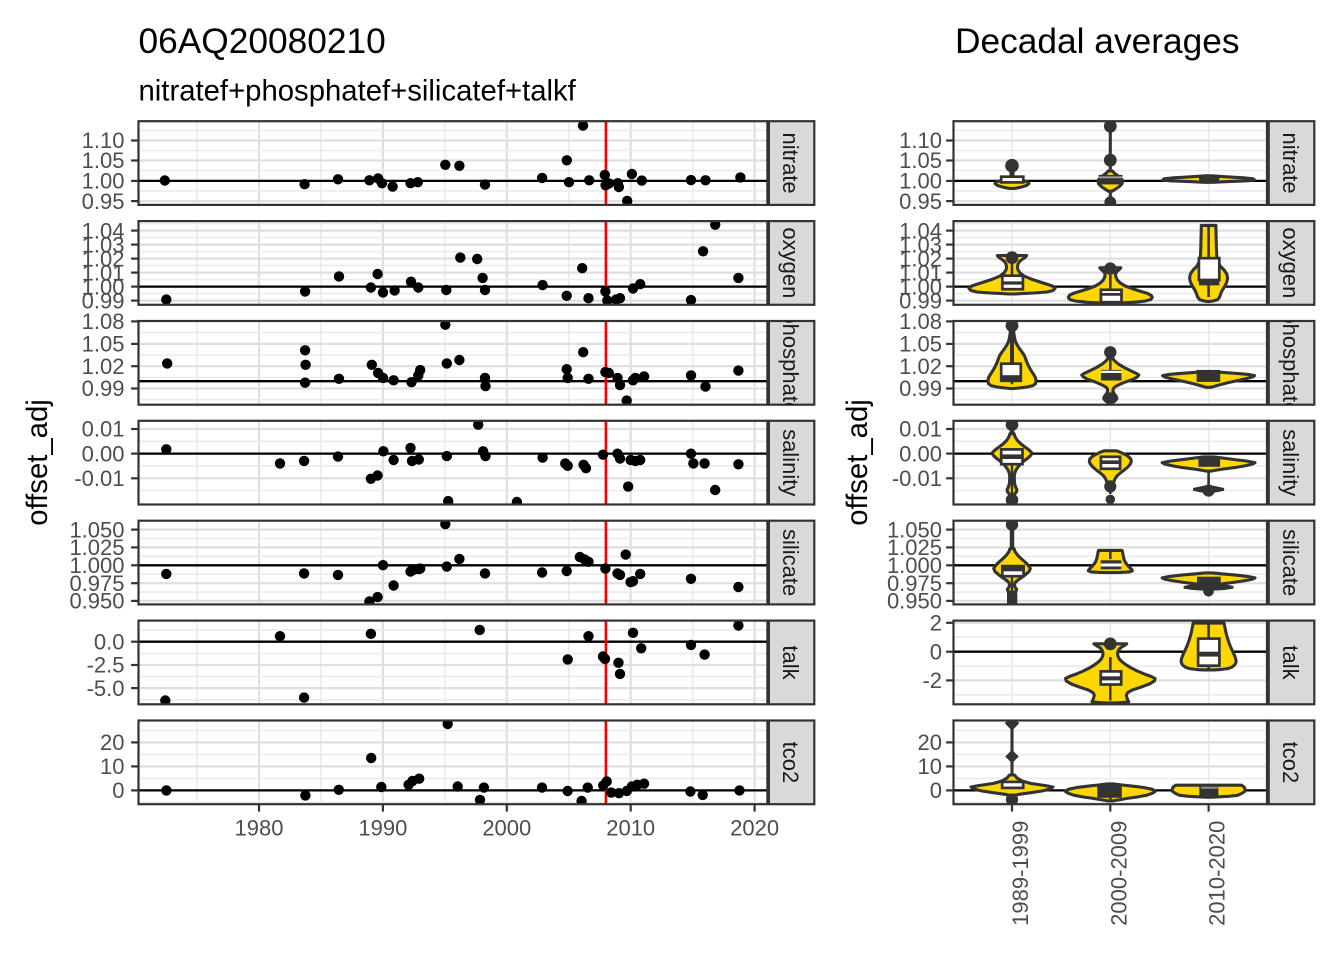  Describe the element at coordinates (1020, 873) in the screenshot. I see `svg-text: 1989-1999` at that location.